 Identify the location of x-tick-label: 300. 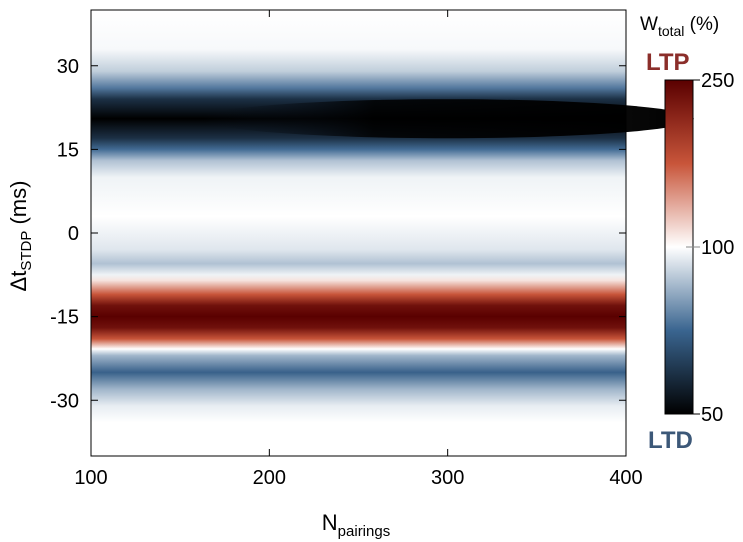
(447, 478).